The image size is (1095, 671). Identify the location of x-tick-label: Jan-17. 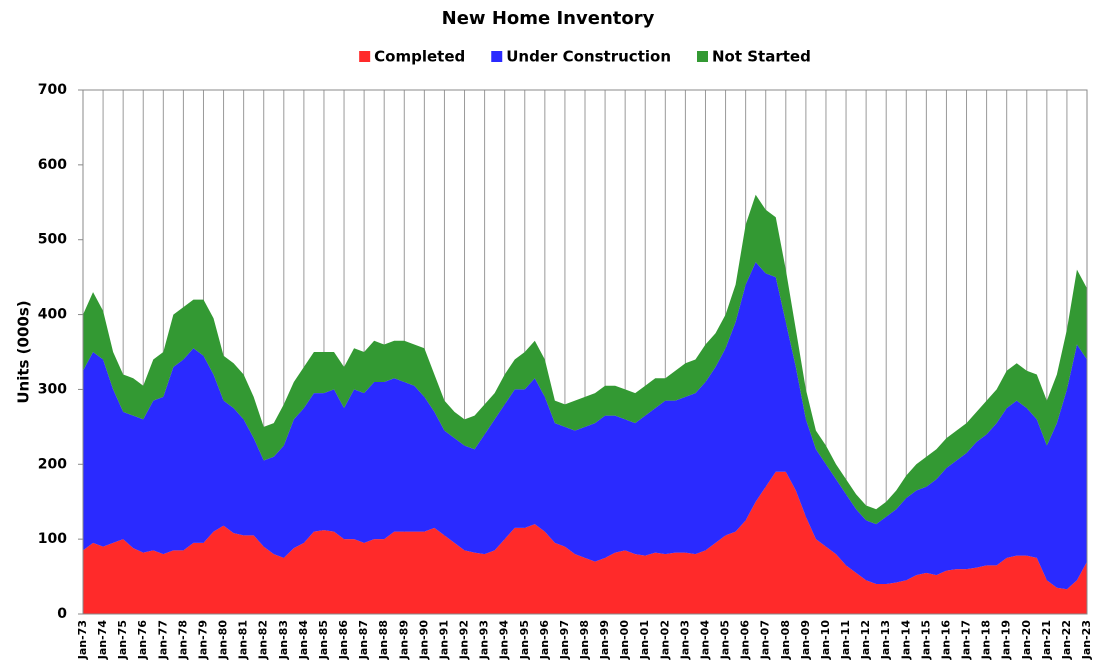
(966, 640).